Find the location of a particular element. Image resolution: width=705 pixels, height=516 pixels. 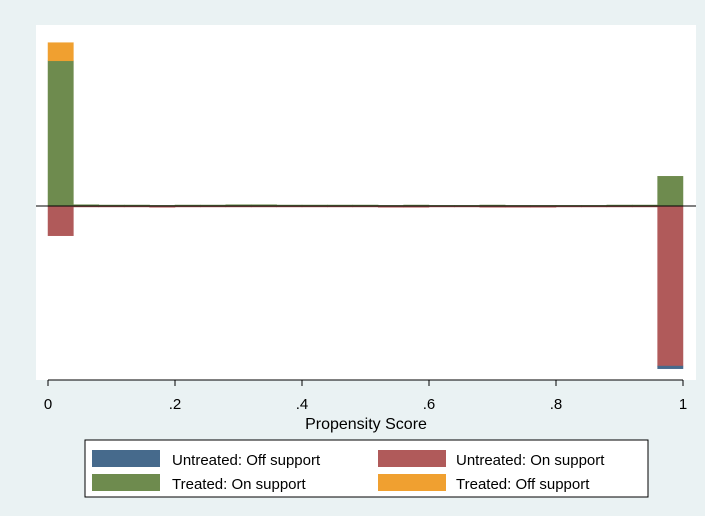

x-tick-label-4: .8 is located at coordinates (556, 404).